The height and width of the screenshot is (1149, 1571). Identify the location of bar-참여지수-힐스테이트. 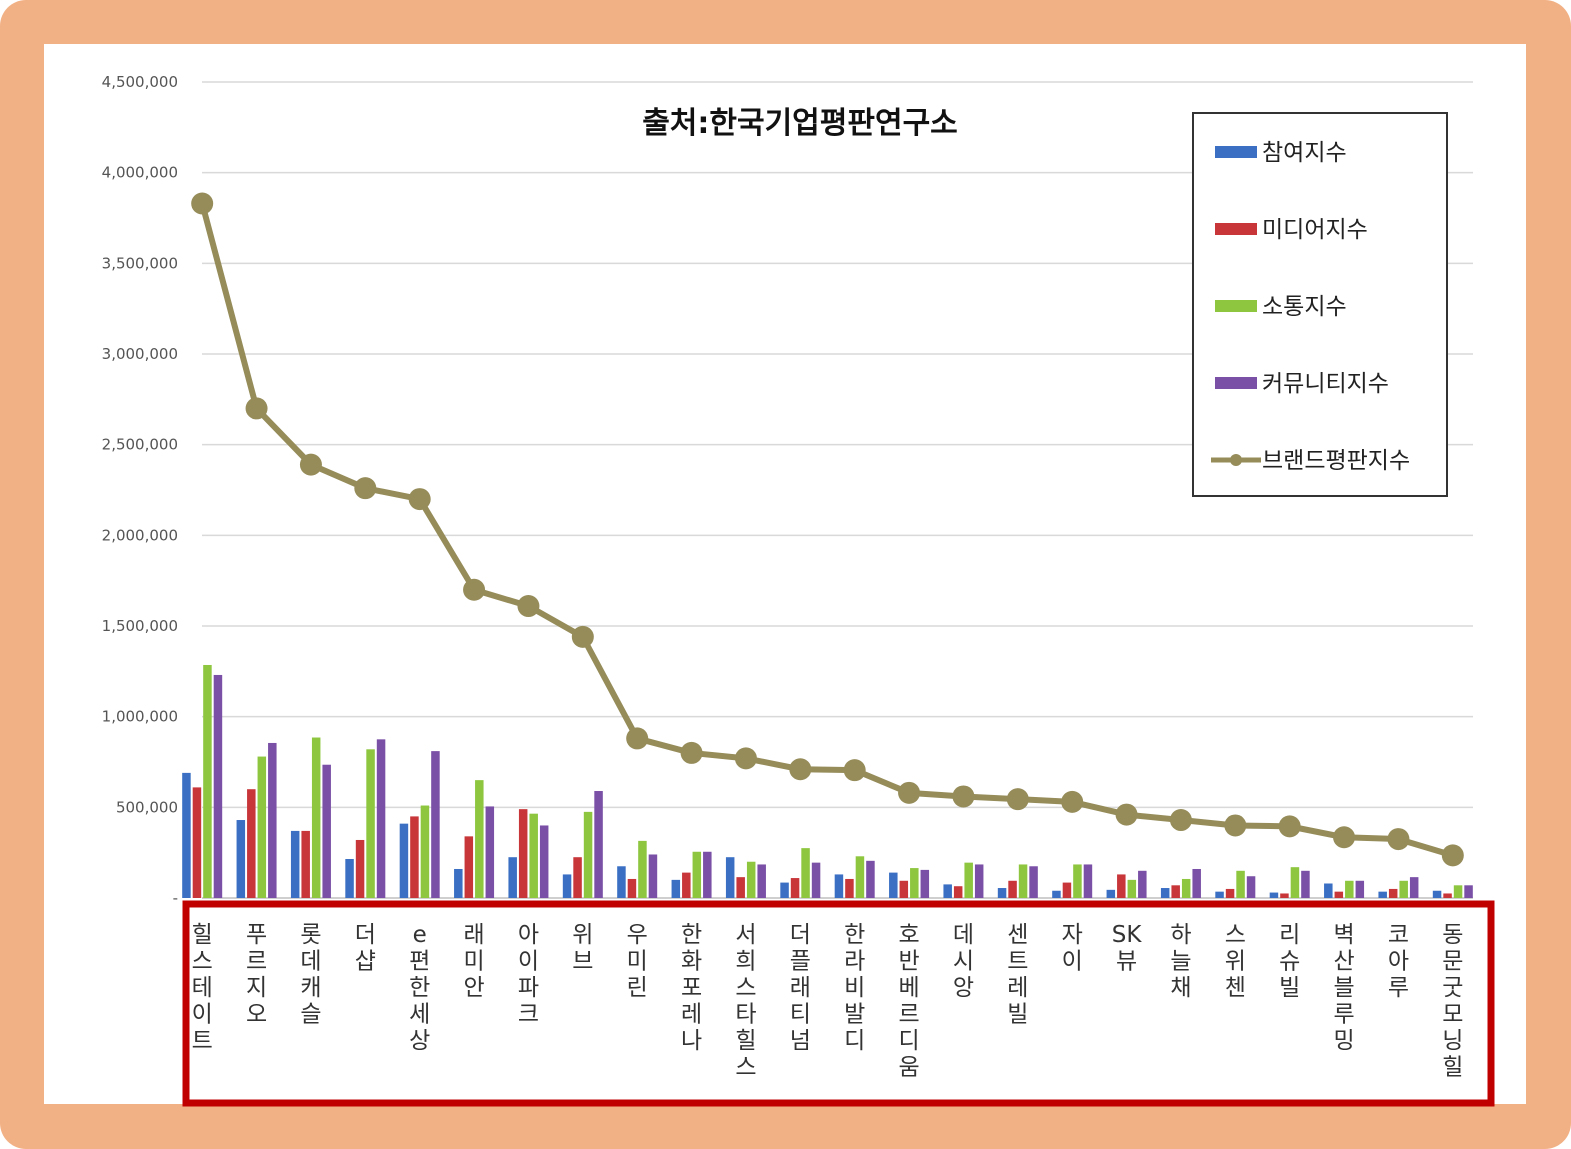
(186, 835).